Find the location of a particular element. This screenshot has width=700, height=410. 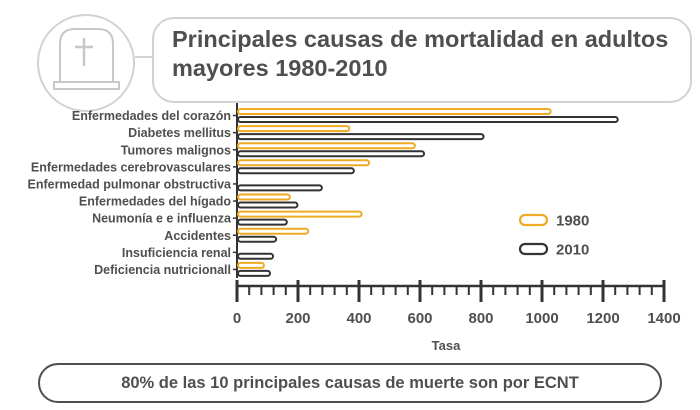

x-tick-label: 1000 is located at coordinates (541, 318).